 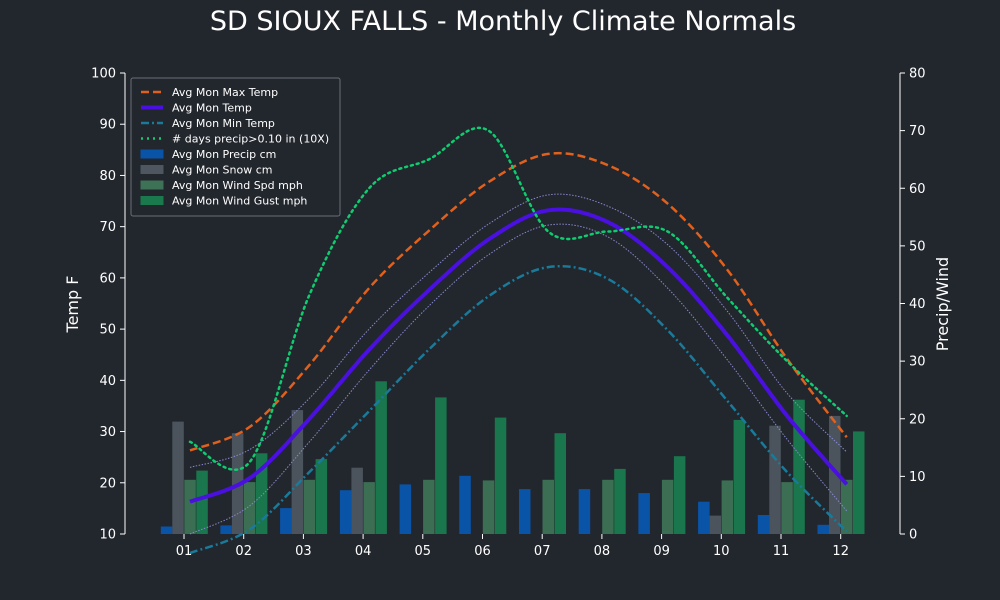 What do you see at coordinates (917, 362) in the screenshot?
I see `right-tick-label: 30` at bounding box center [917, 362].